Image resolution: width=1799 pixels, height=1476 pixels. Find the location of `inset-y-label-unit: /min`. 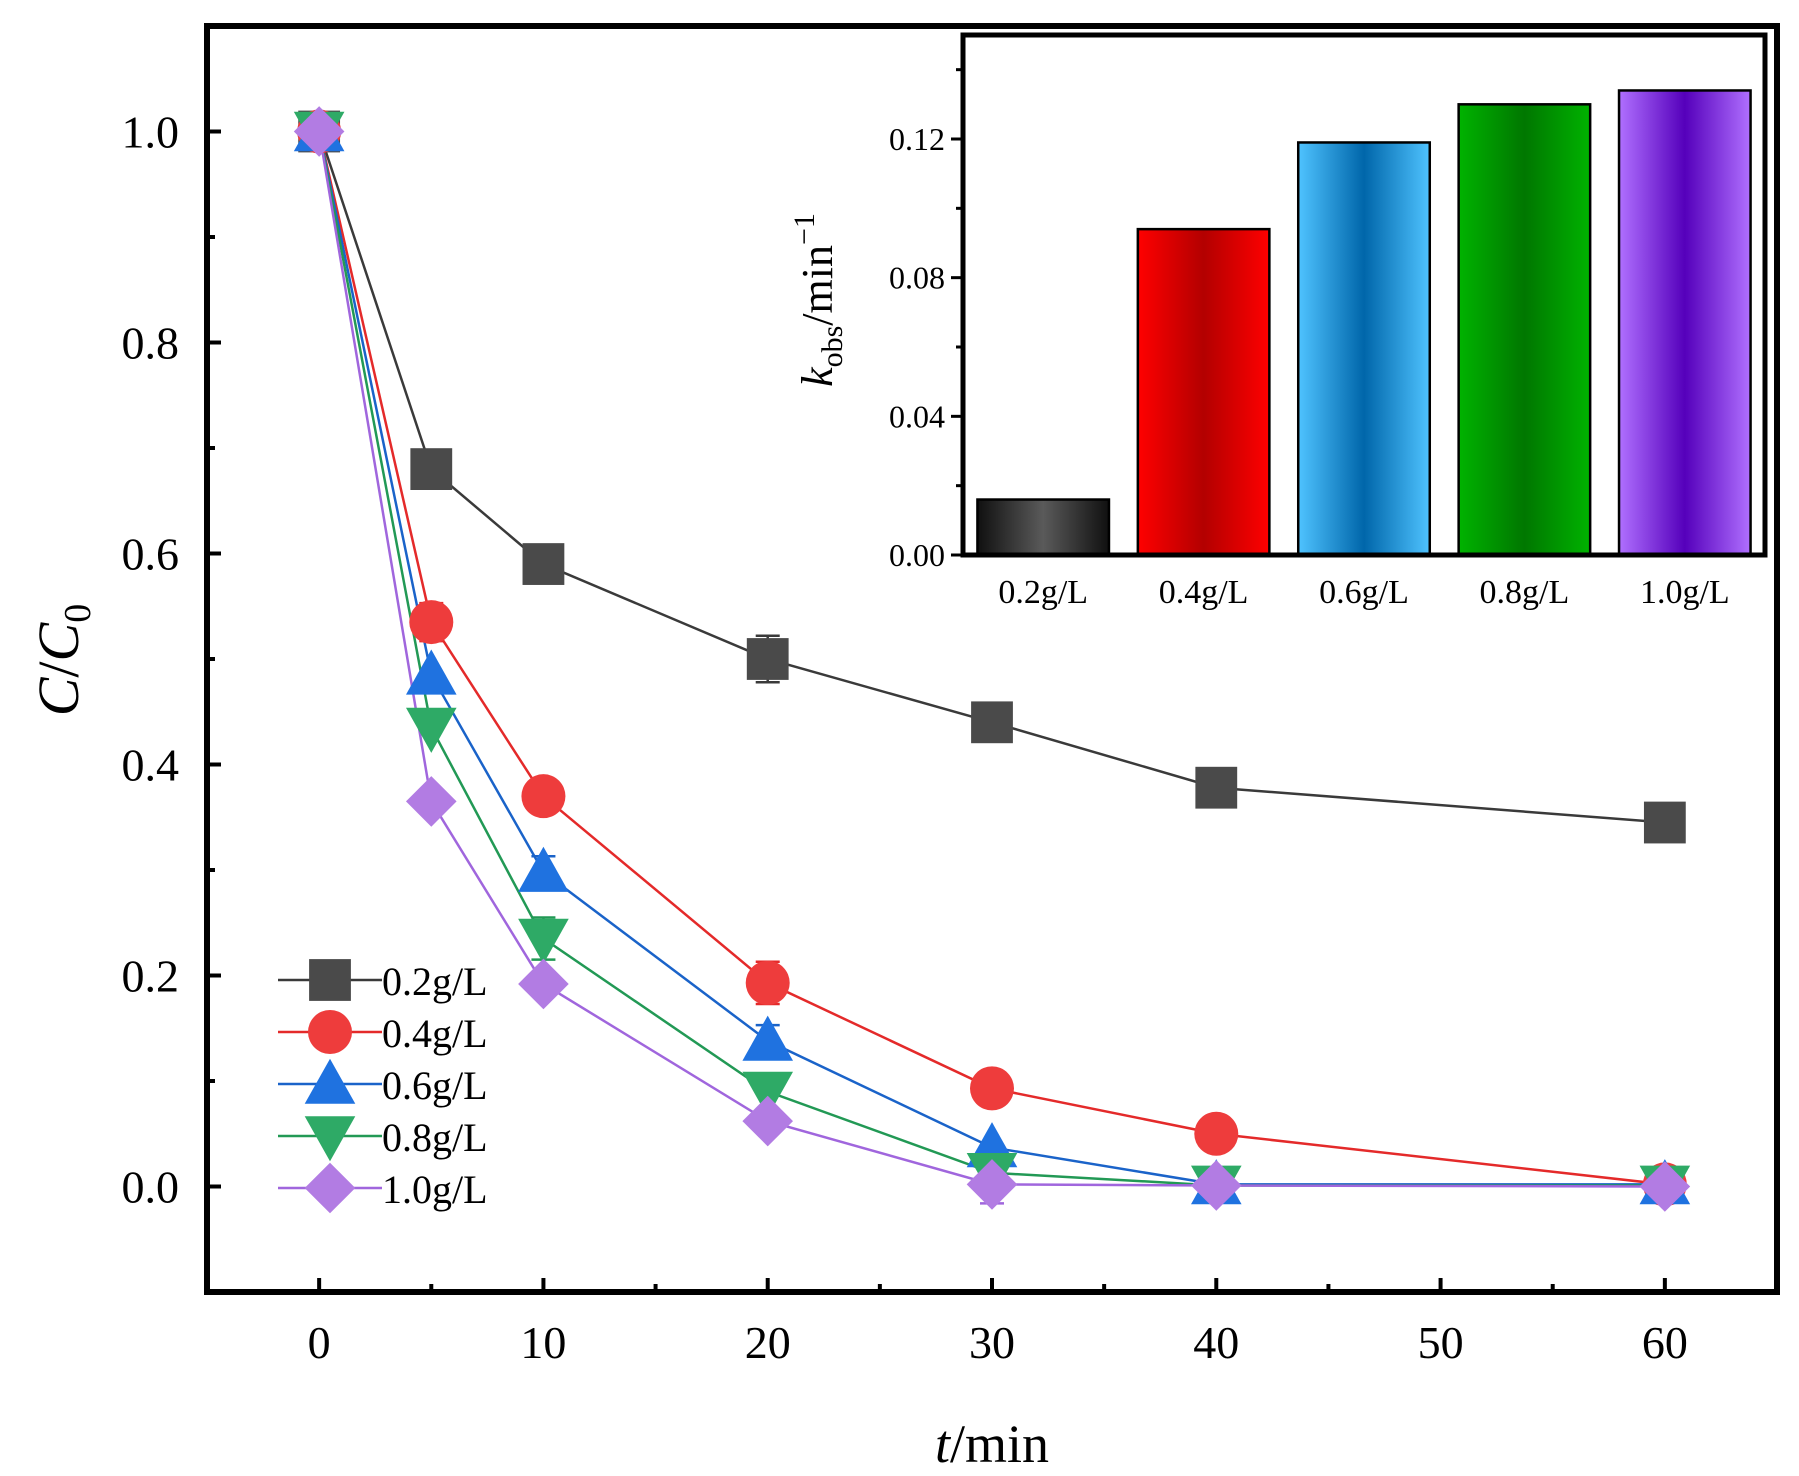

inset-y-label-unit: /min is located at coordinates (817, 285).